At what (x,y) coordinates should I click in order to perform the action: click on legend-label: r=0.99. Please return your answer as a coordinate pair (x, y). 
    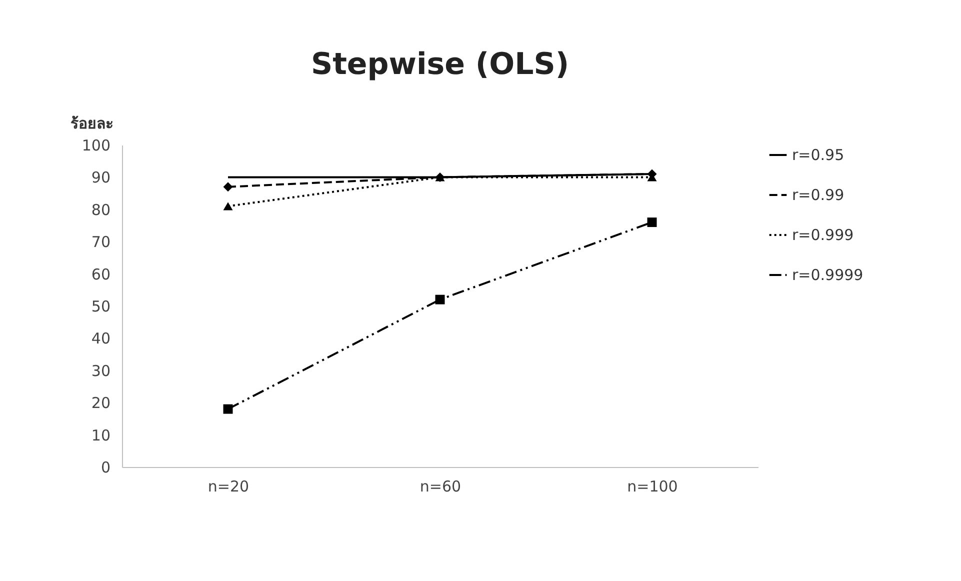
    Looking at the image, I should click on (818, 195).